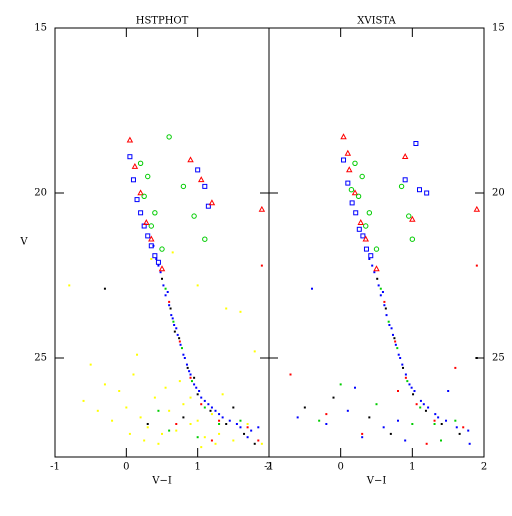 Image resolution: width=512 pixels, height=516 pixels. What do you see at coordinates (340, 467) in the screenshot?
I see `x-tick-label: 0` at bounding box center [340, 467].